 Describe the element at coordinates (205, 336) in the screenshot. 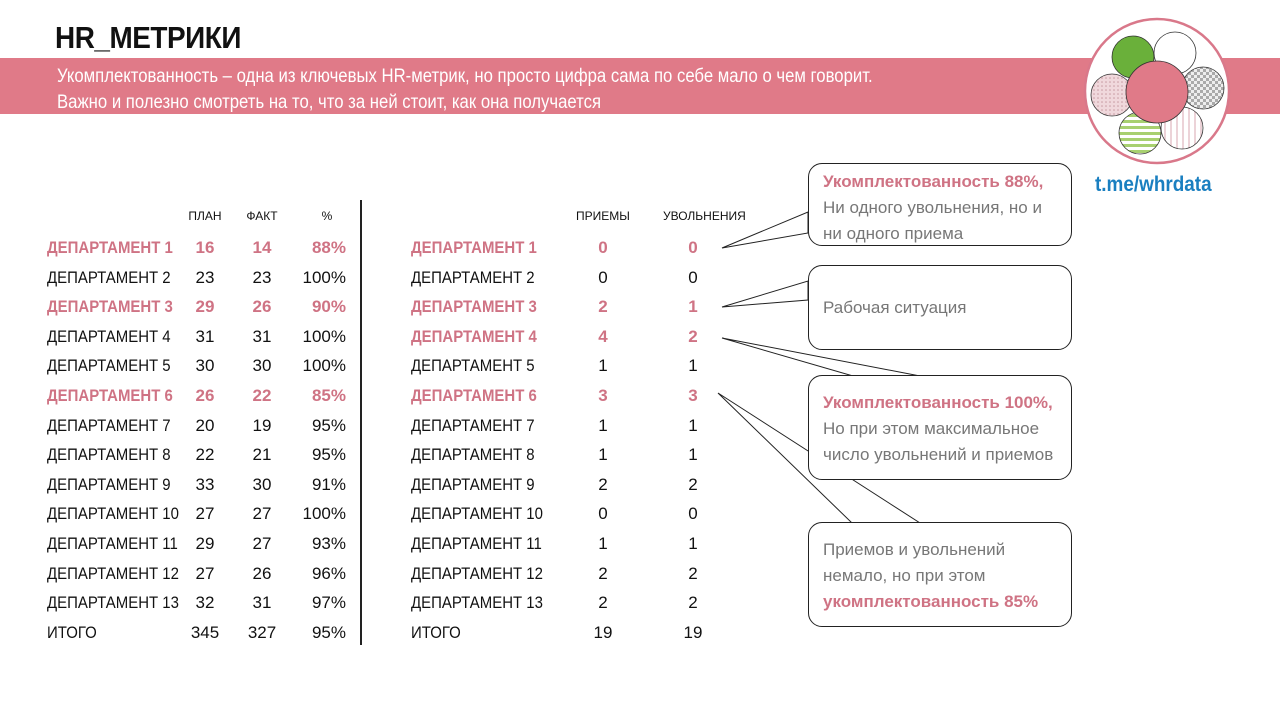

I see `plan-value: 31` at that location.